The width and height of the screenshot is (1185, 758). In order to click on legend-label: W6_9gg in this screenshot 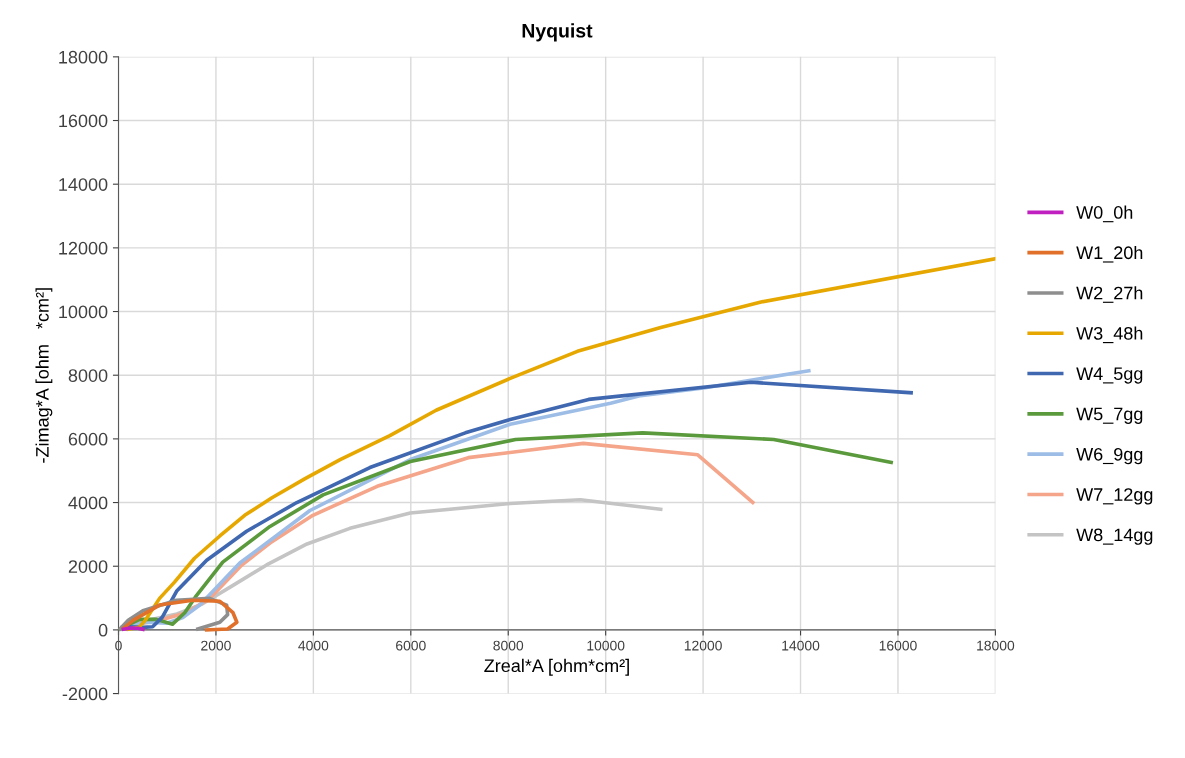, I will do `click(1109, 456)`.